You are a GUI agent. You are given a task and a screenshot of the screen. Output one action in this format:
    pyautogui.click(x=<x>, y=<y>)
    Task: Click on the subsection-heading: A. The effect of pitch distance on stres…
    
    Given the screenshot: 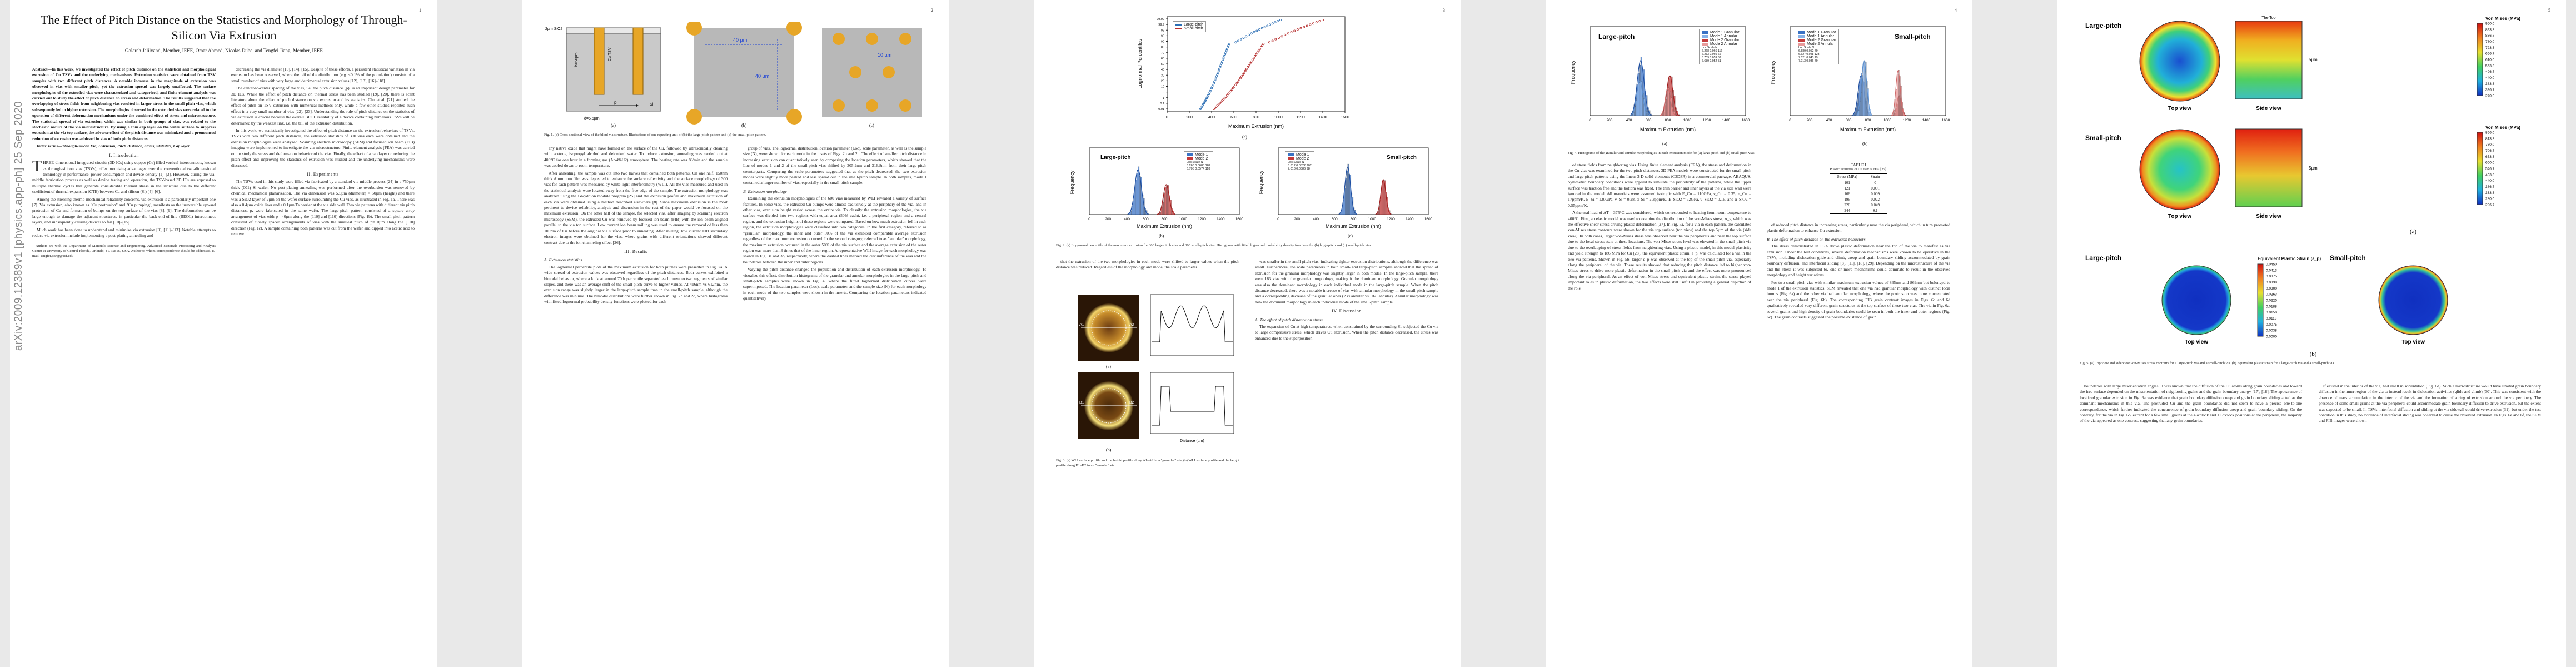 What is the action you would take?
    pyautogui.click(x=1289, y=319)
    